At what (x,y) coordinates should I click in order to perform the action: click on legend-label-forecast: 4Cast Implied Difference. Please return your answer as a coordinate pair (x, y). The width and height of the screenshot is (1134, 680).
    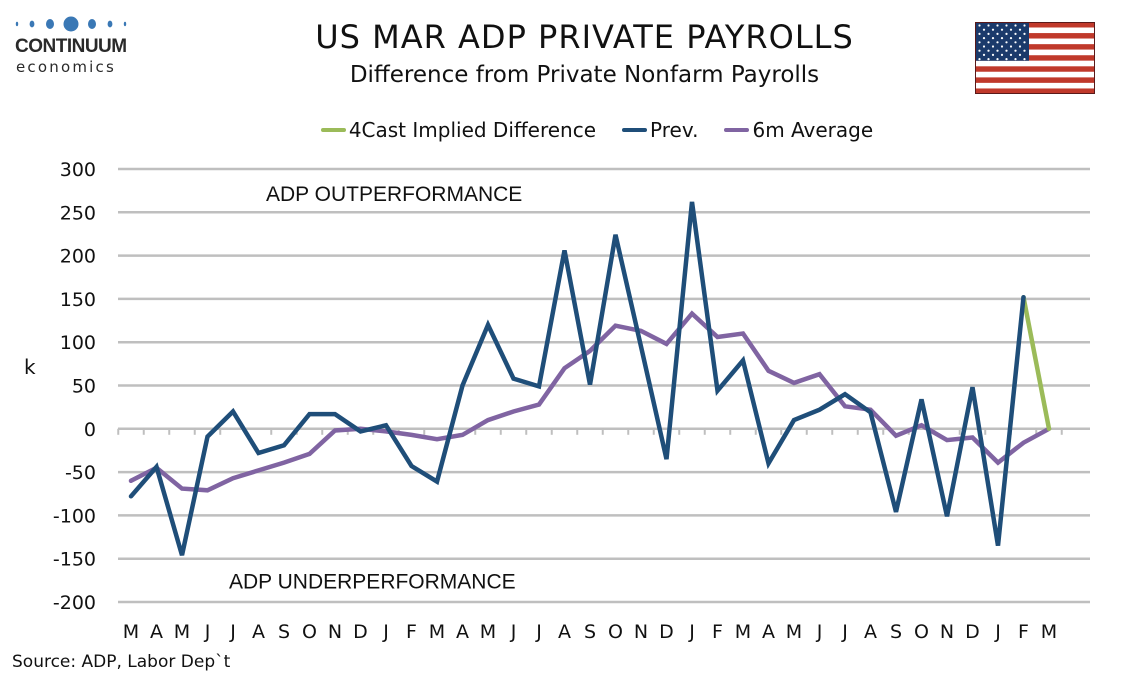
    Looking at the image, I should click on (472, 130).